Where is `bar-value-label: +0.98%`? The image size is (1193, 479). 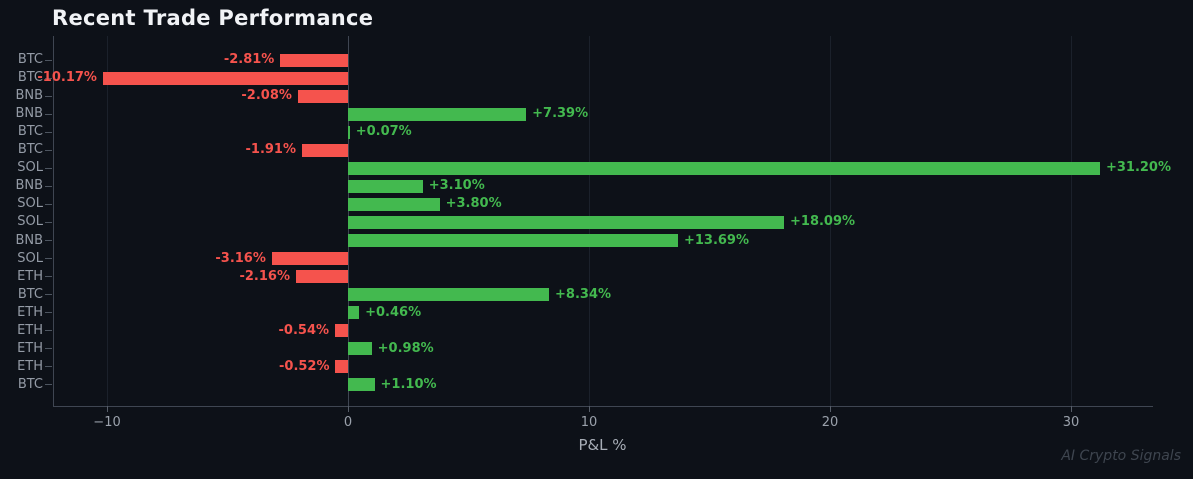 bar-value-label: +0.98% is located at coordinates (405, 348).